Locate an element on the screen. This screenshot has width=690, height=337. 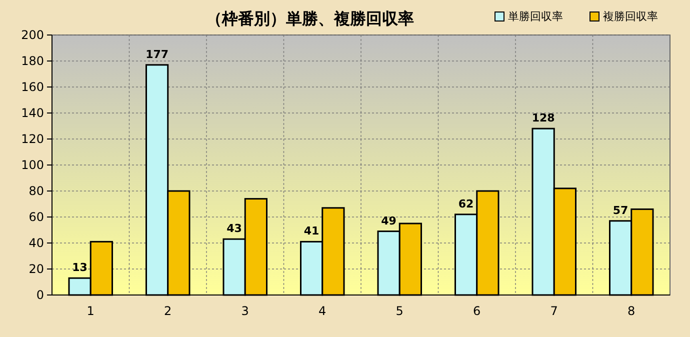
data-label: 13 is located at coordinates (80, 267).